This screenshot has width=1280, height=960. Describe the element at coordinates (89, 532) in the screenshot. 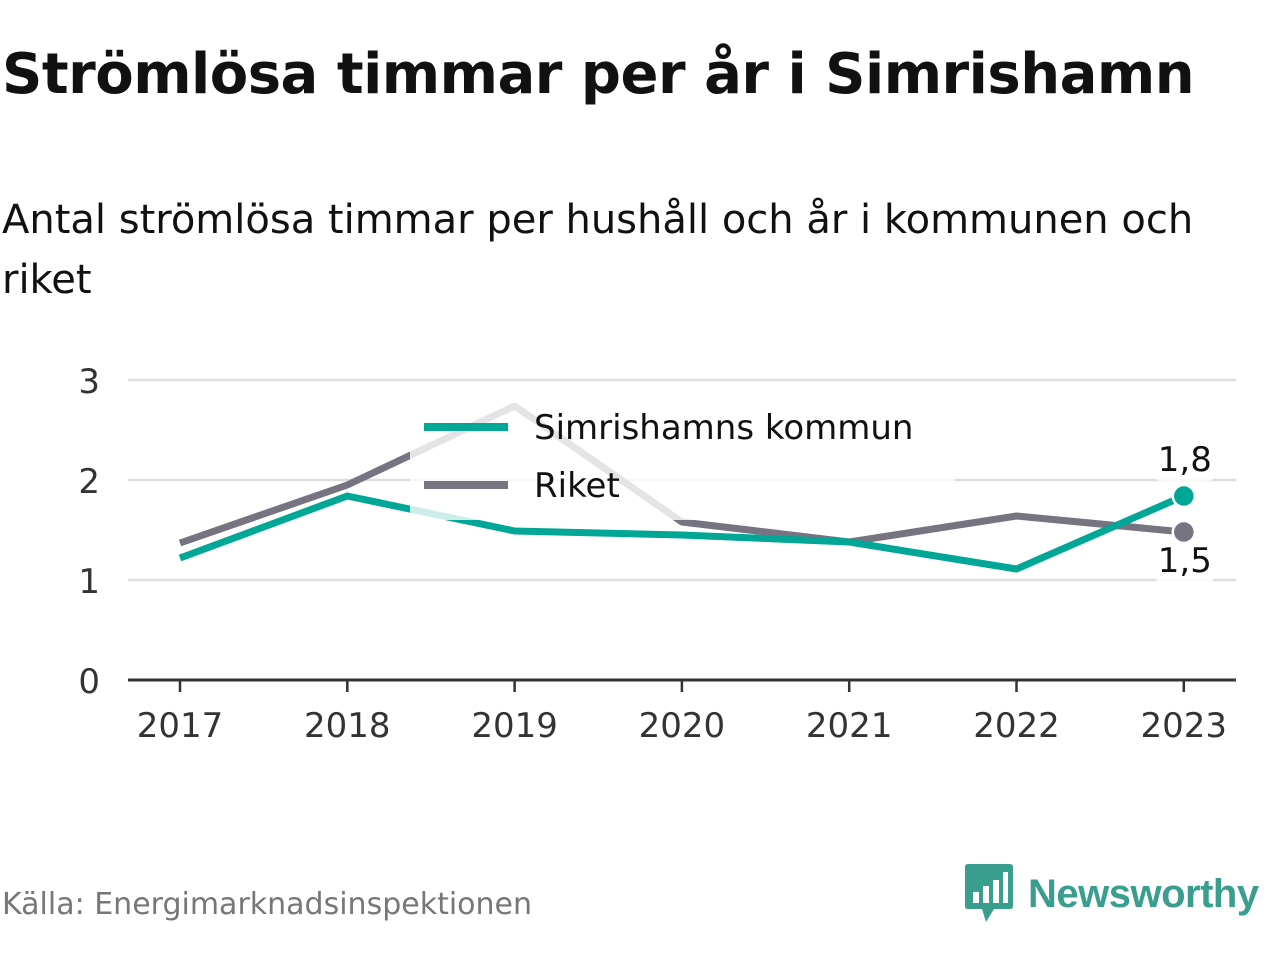

I see `y-axis-ticks: 0 1 2 3` at that location.